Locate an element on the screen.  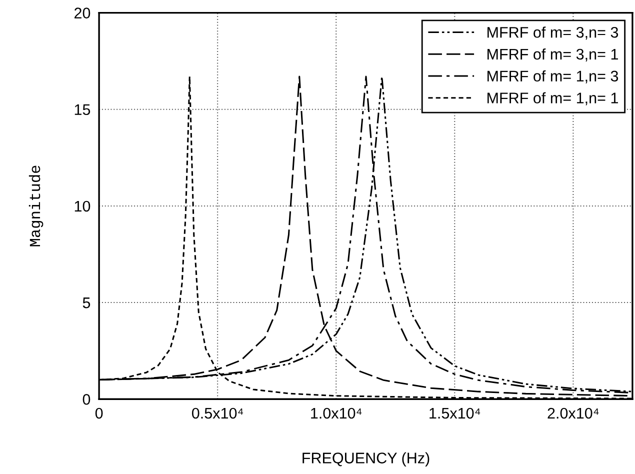
x-tick-label: 1.5x10⁴ is located at coordinates (455, 413).